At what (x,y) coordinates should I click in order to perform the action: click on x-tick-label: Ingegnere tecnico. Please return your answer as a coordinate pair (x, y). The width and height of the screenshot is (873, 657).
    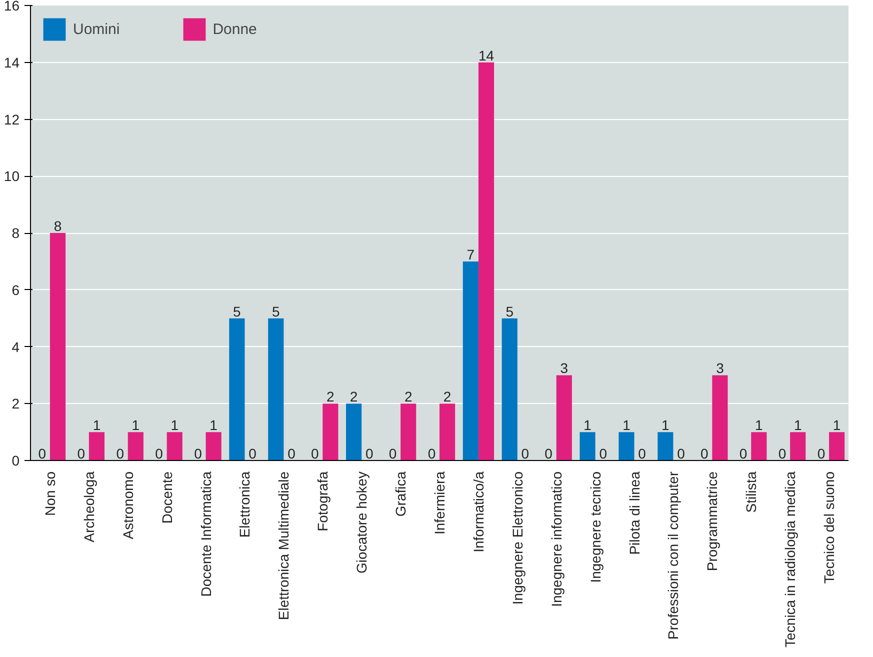
    Looking at the image, I should click on (595, 527).